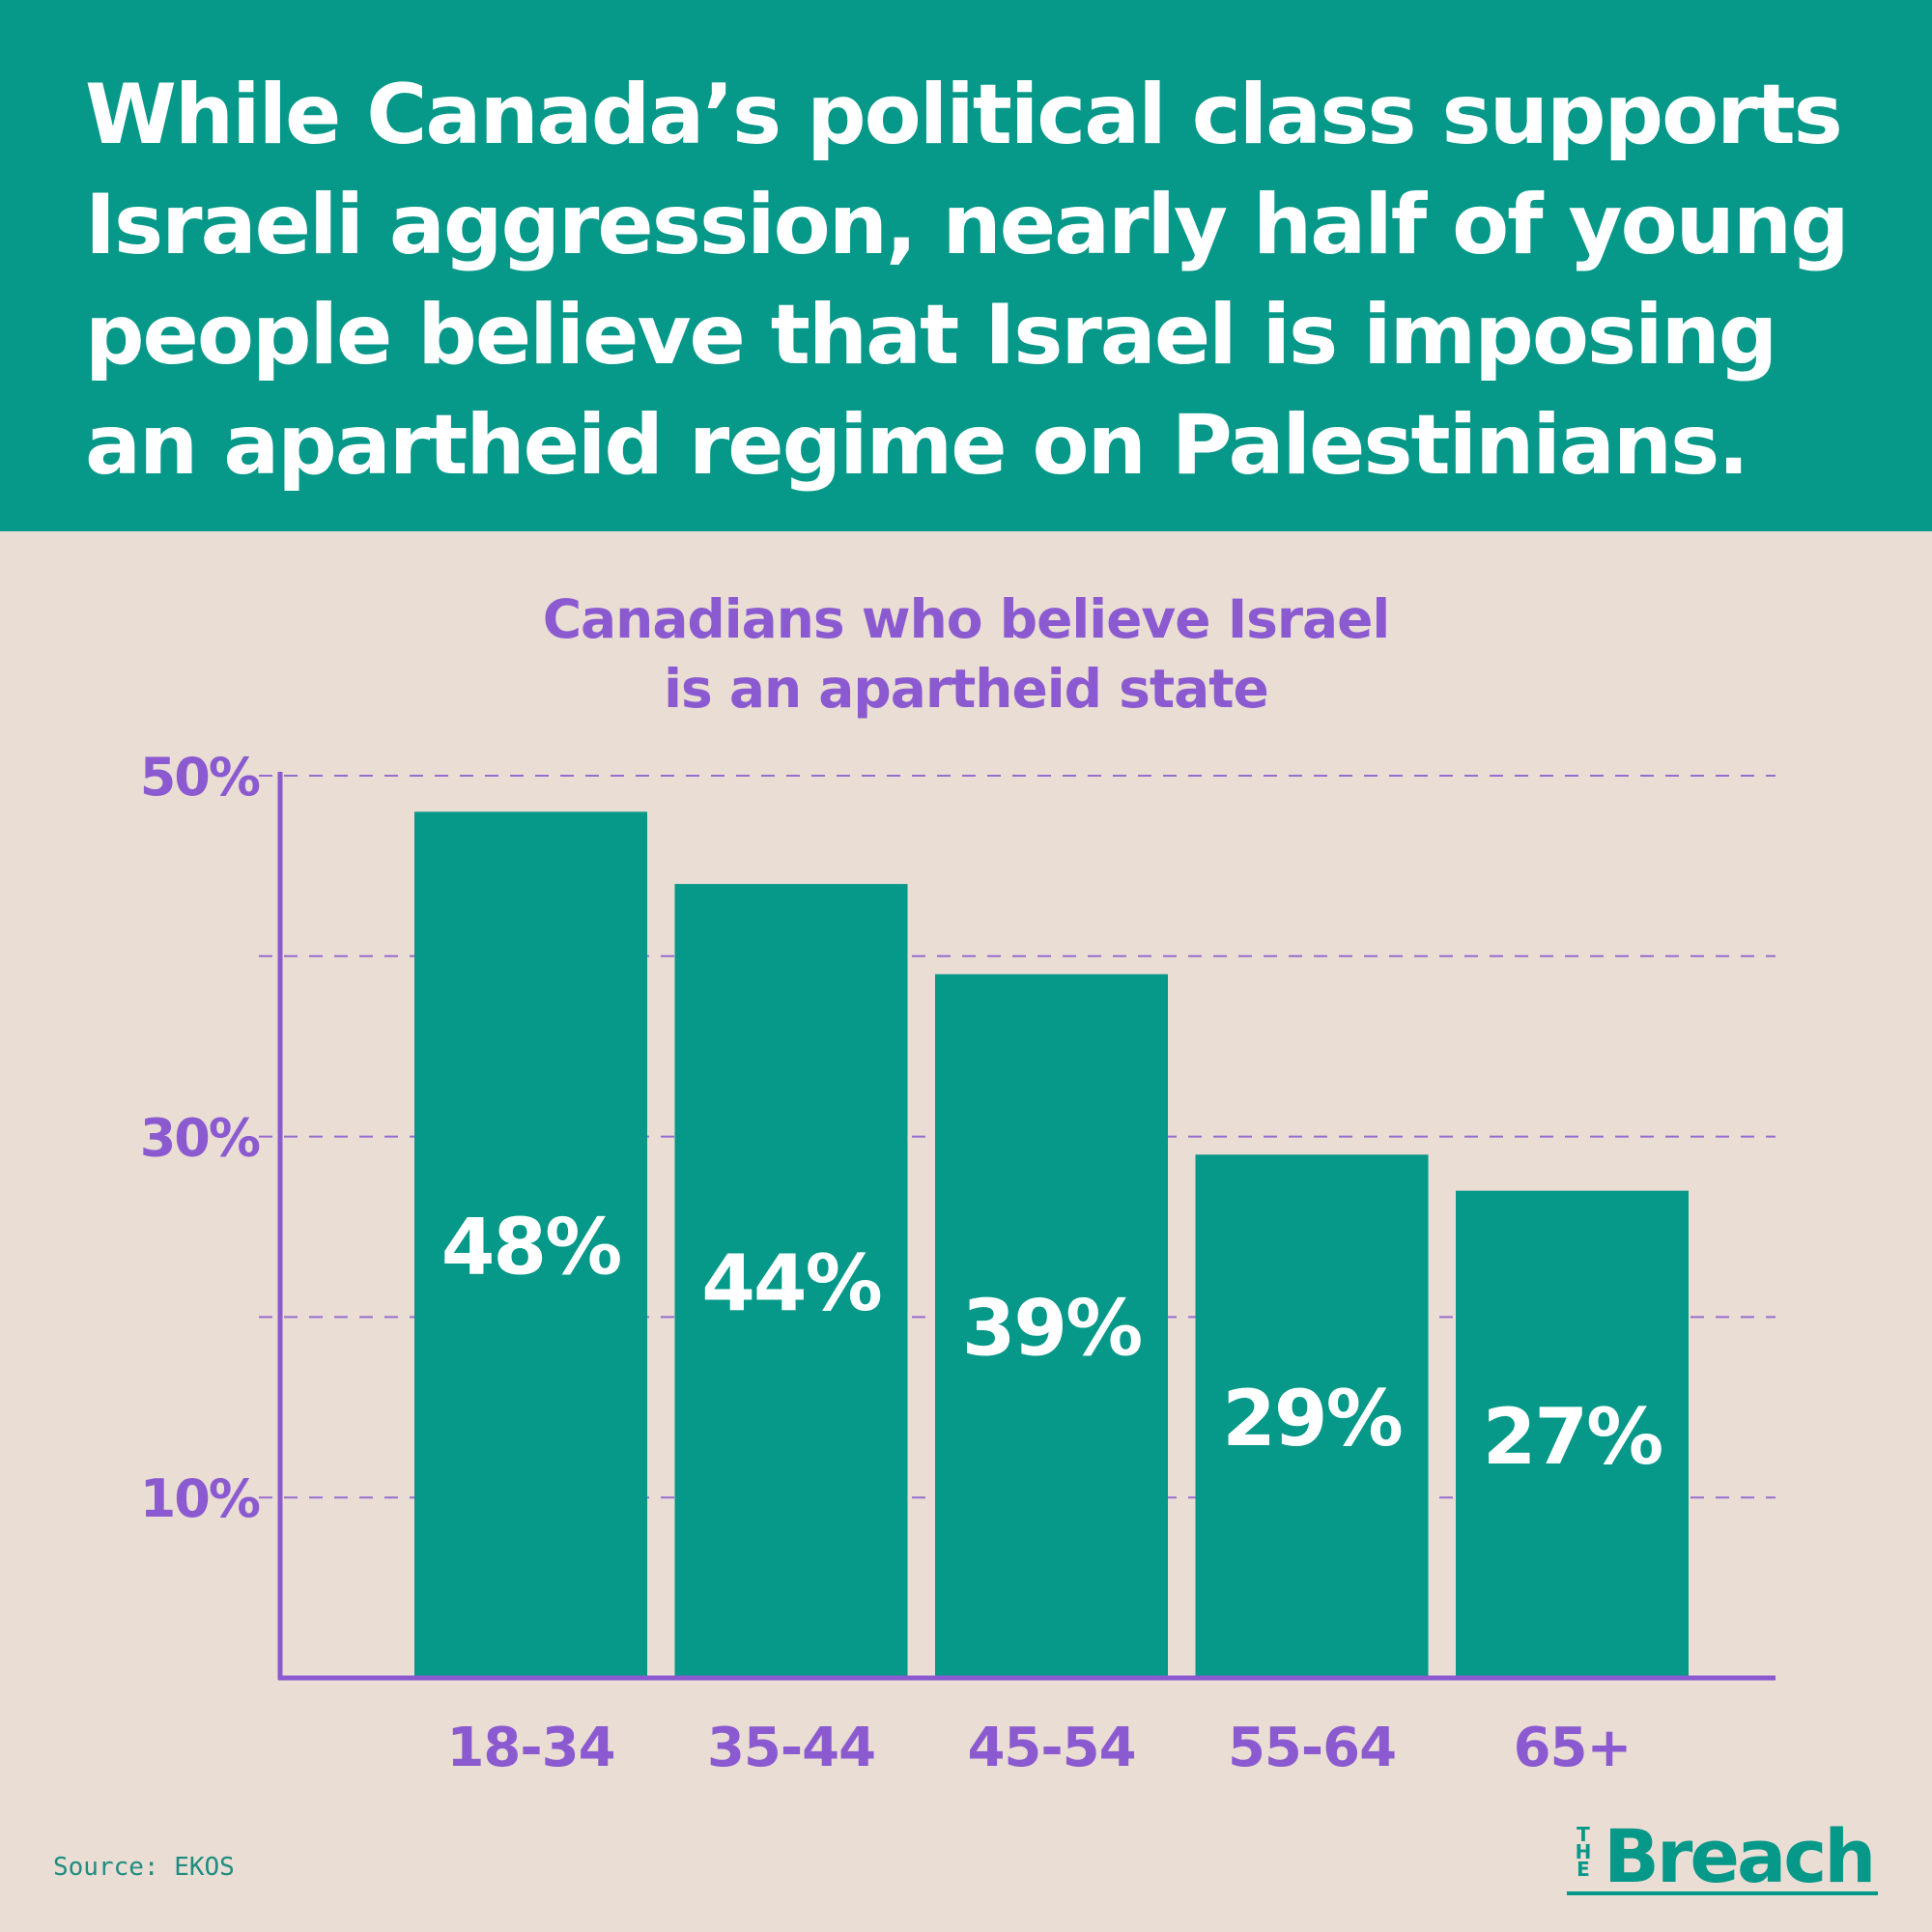 The width and height of the screenshot is (1932, 1932). What do you see at coordinates (1051, 1748) in the screenshot?
I see `x-tick-label: 45-54` at bounding box center [1051, 1748].